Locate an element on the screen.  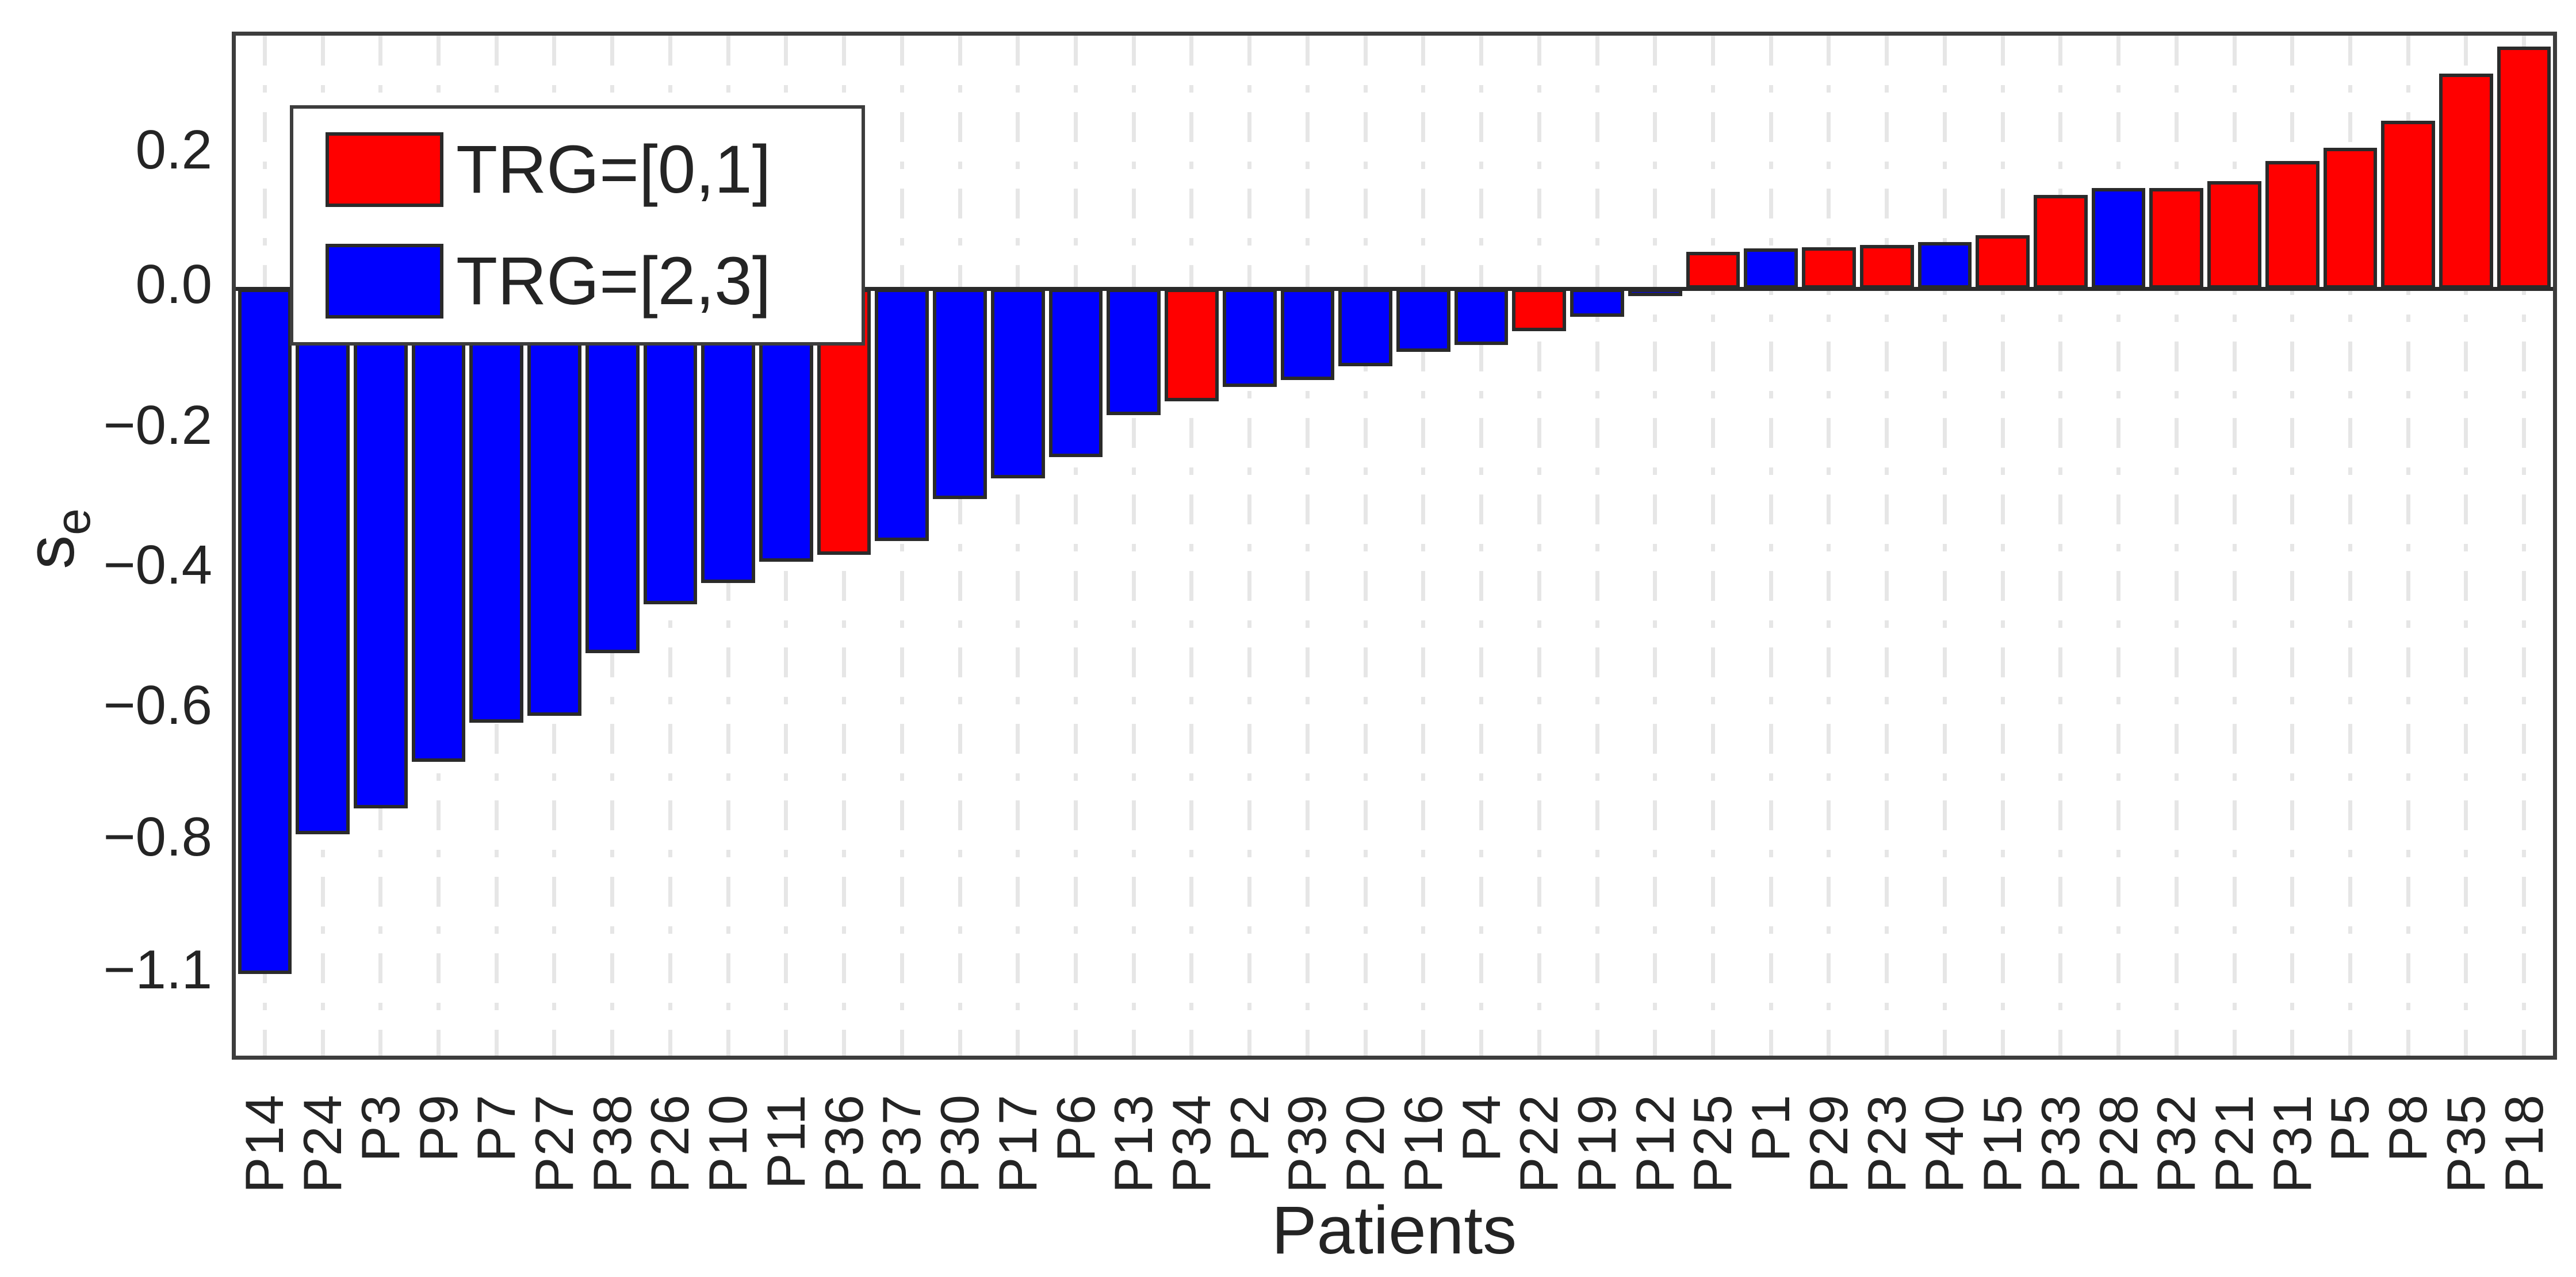
bar-P8 is located at coordinates (2408, 204).